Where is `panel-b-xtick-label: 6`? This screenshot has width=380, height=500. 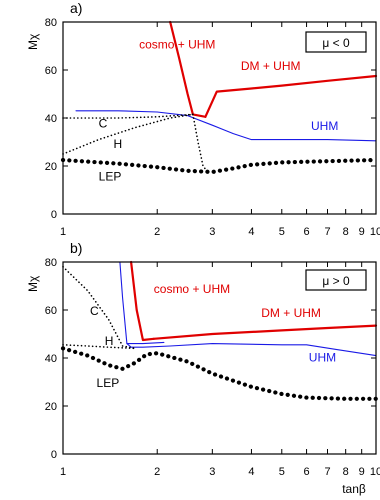 panel-b-xtick-label: 6 is located at coordinates (306, 472).